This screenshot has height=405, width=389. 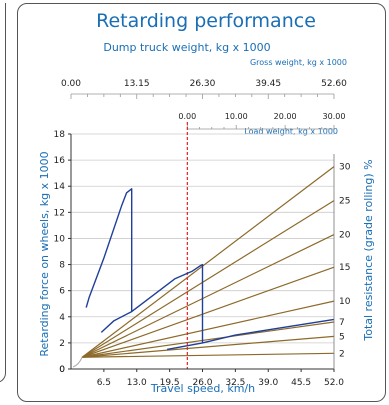 I want to click on load-tick-label: 10.00, so click(x=236, y=116).